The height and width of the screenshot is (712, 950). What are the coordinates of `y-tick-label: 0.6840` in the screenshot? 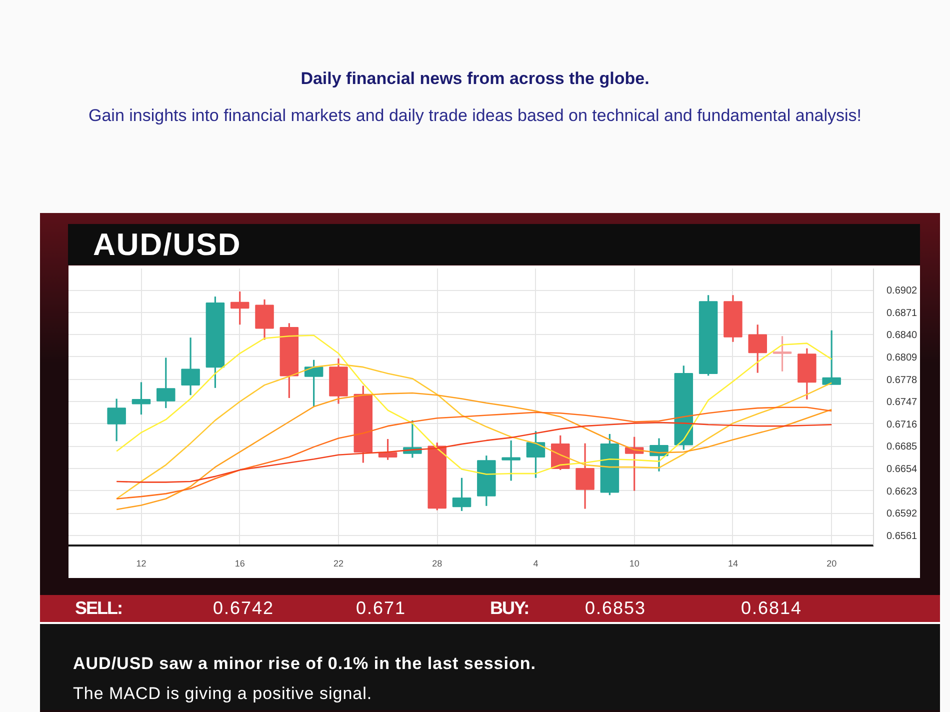 It's located at (902, 336).